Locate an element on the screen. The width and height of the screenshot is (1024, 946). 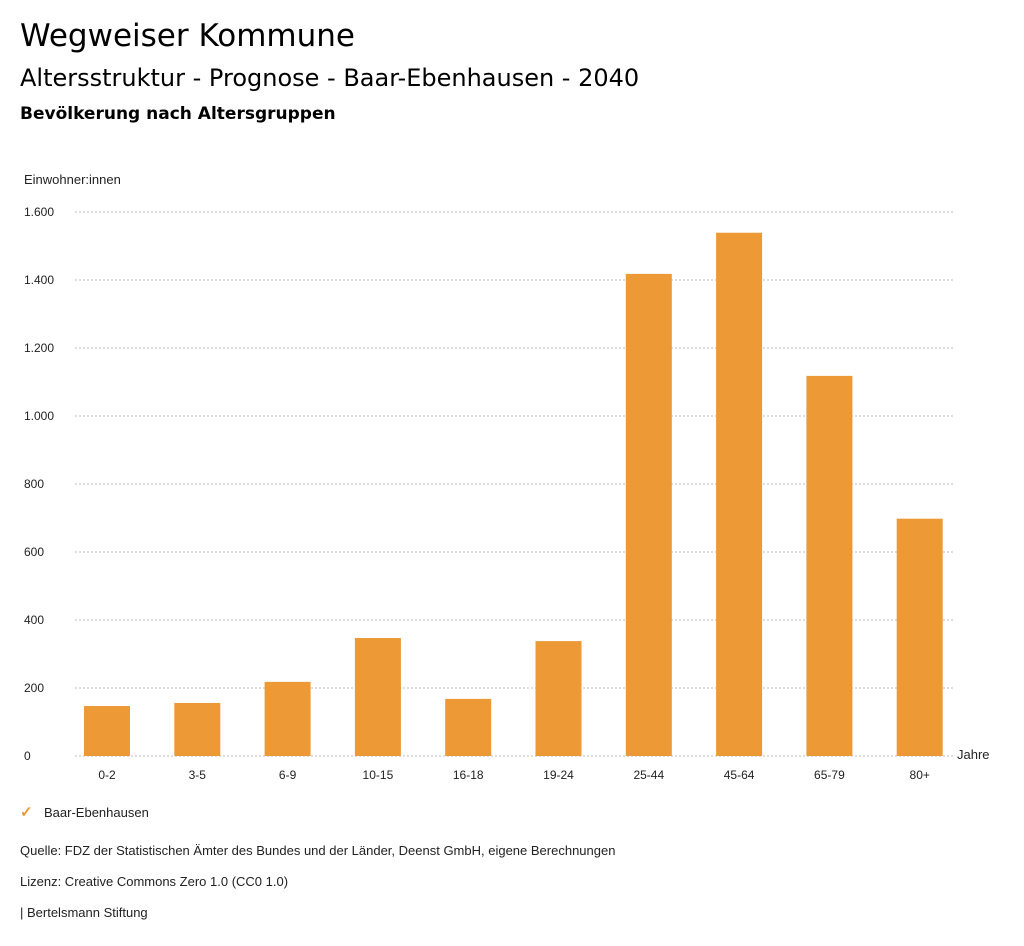
y-axis-label: Einwohner:innen is located at coordinates (72, 179).